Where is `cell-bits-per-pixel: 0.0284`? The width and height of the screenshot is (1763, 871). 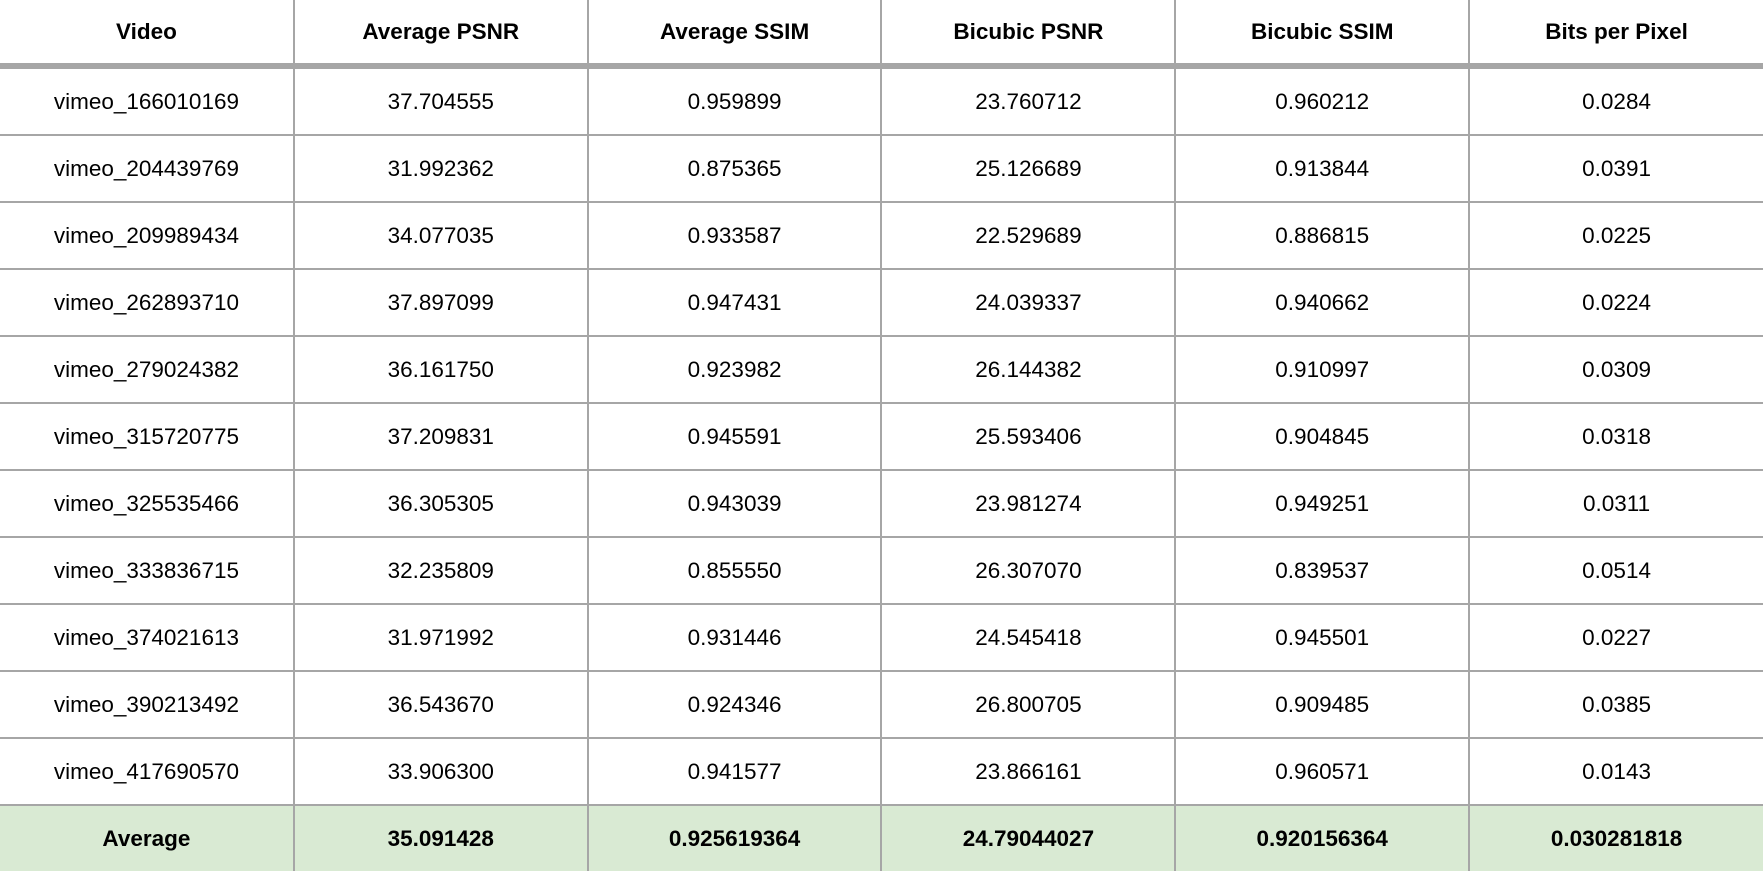
cell-bits-per-pixel: 0.0284 is located at coordinates (1615, 101).